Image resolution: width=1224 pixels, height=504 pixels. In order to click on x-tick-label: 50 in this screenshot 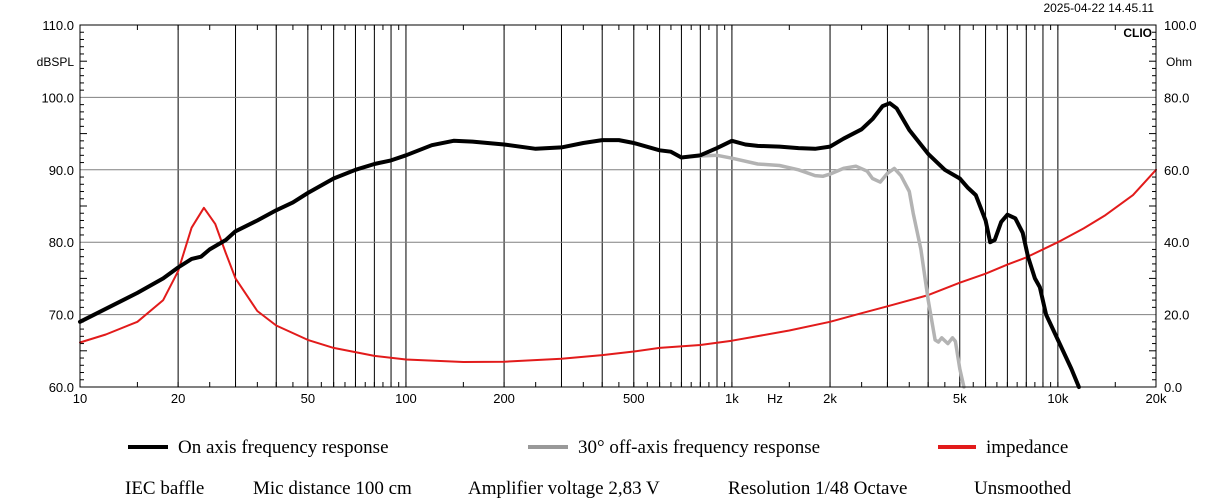, I will do `click(308, 398)`.